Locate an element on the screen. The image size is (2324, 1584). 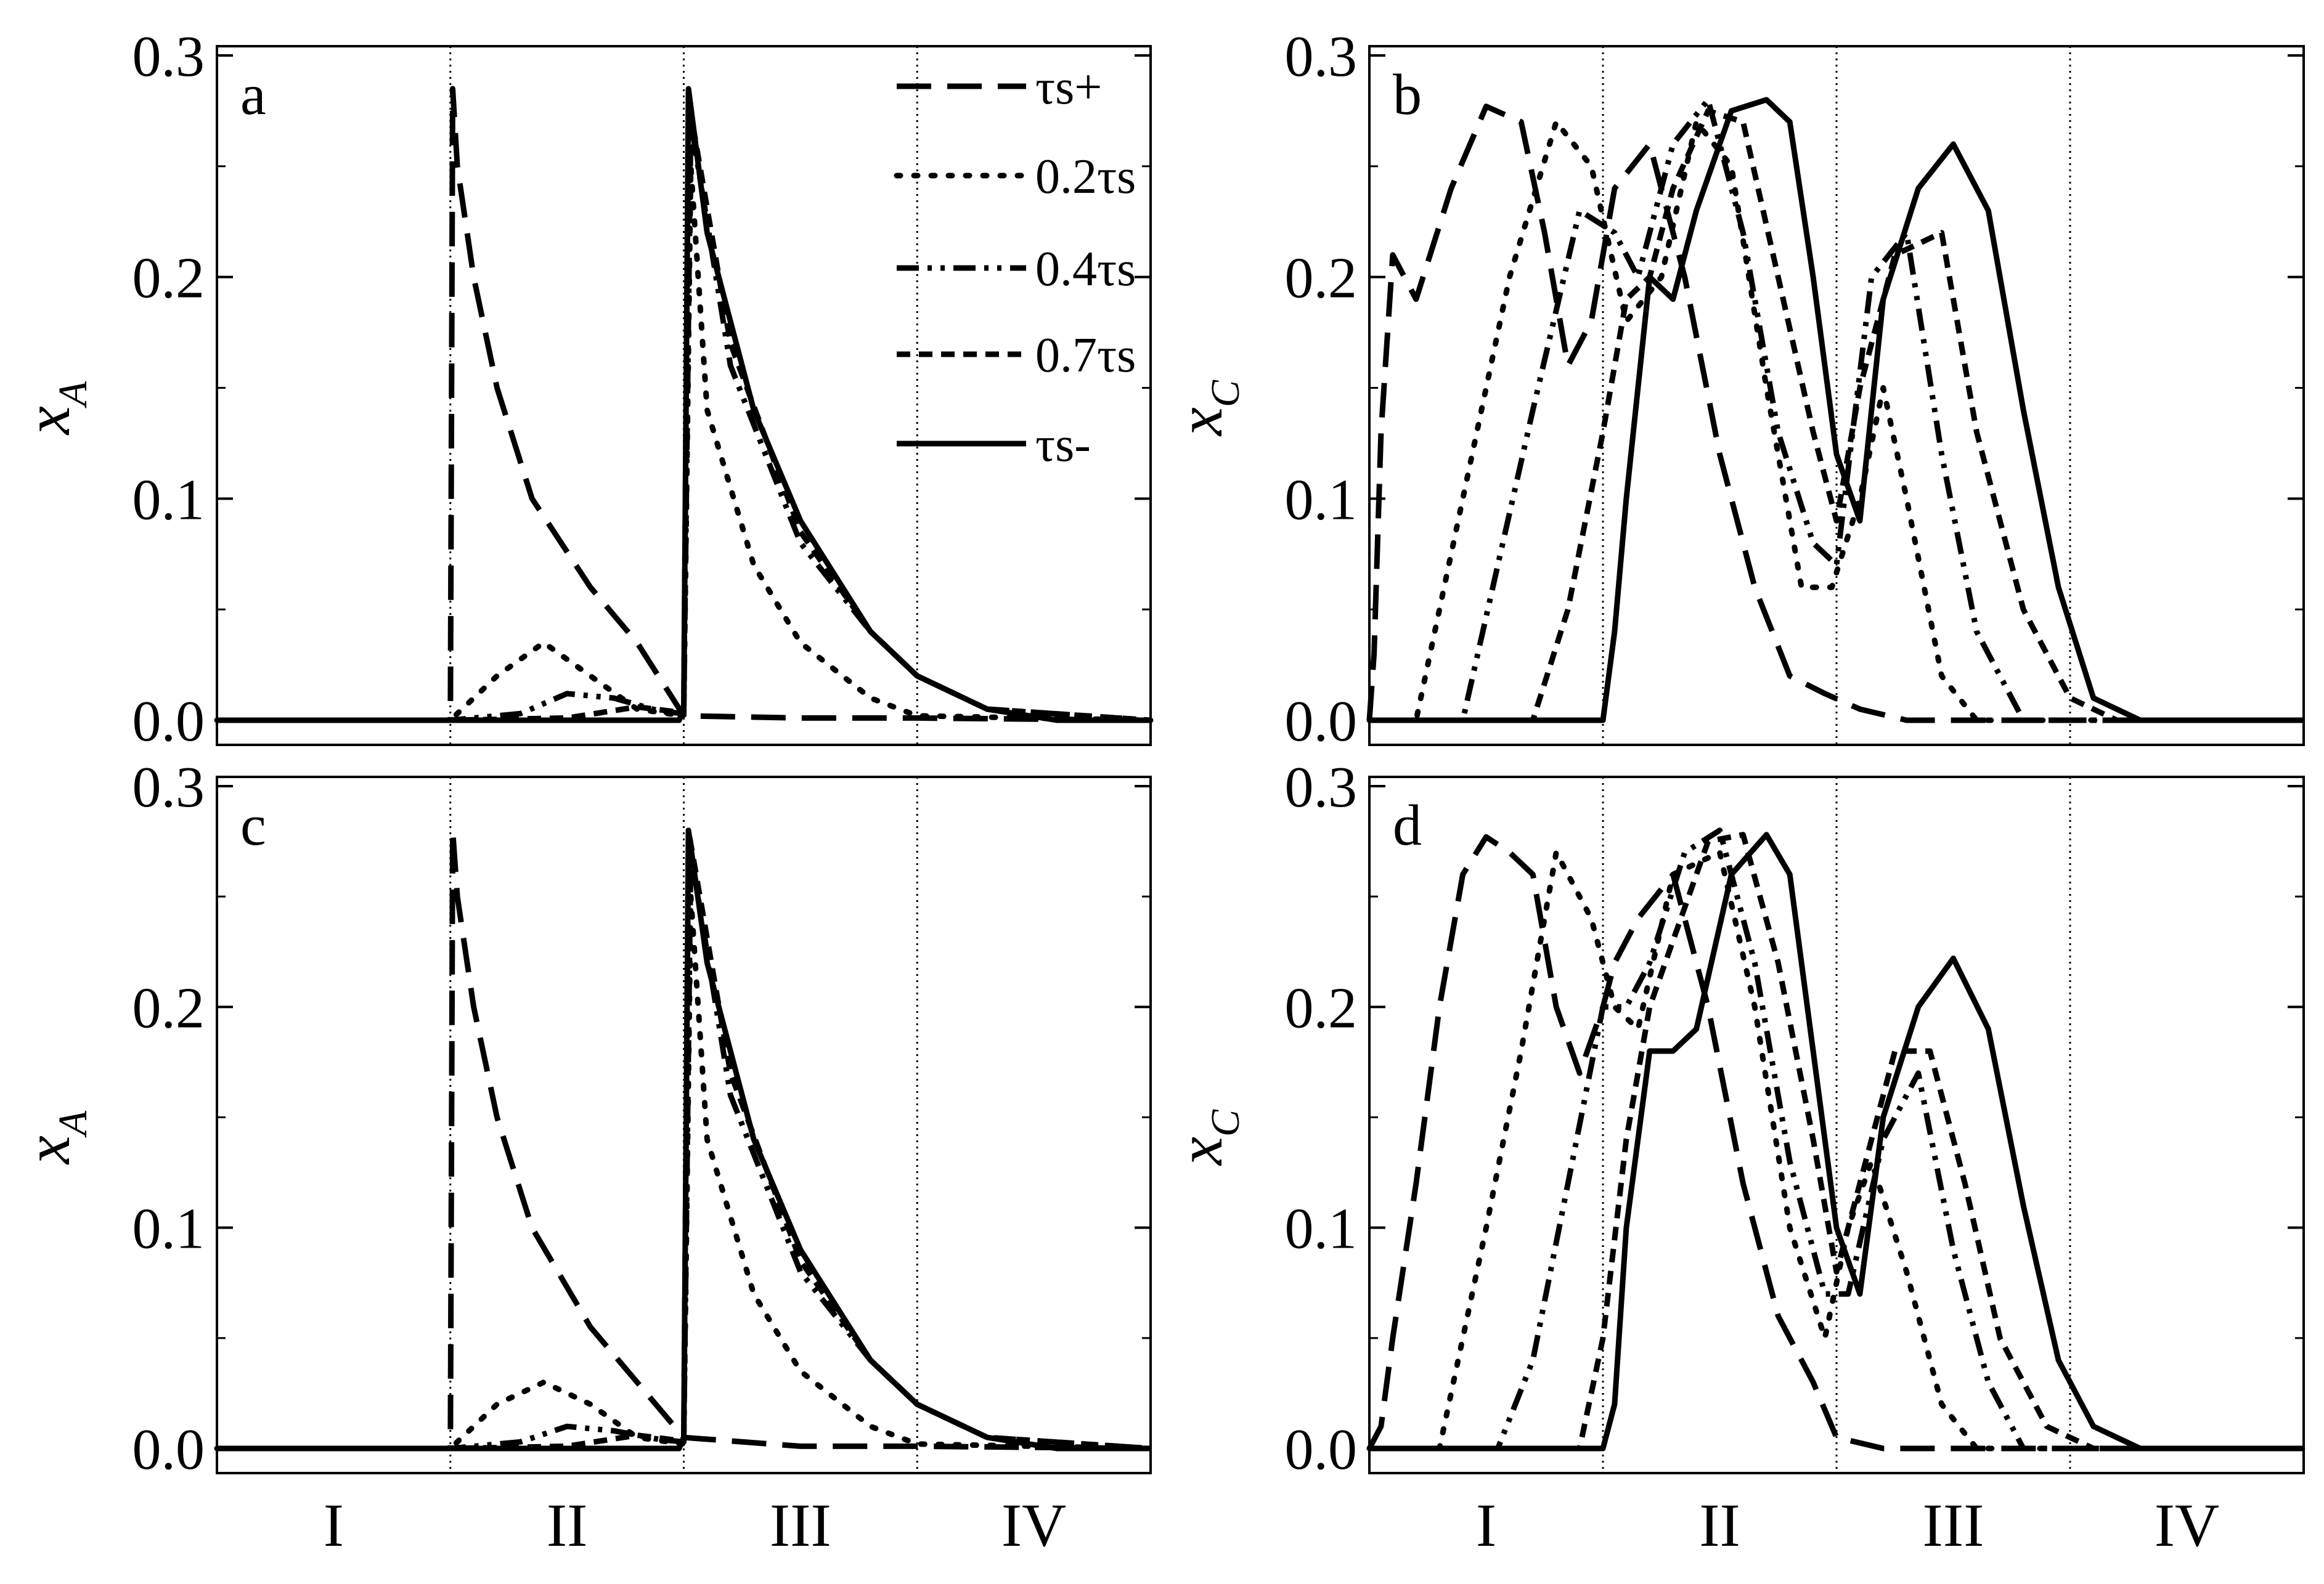
panel-label: c is located at coordinates (253, 826).